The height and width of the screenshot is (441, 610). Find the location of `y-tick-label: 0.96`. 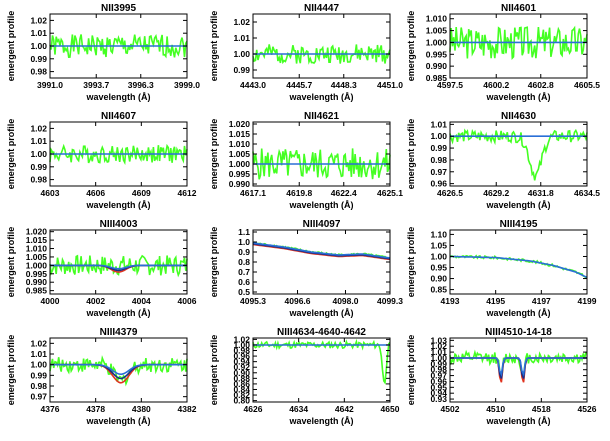

y-tick-label: 0.96 is located at coordinates (438, 184).